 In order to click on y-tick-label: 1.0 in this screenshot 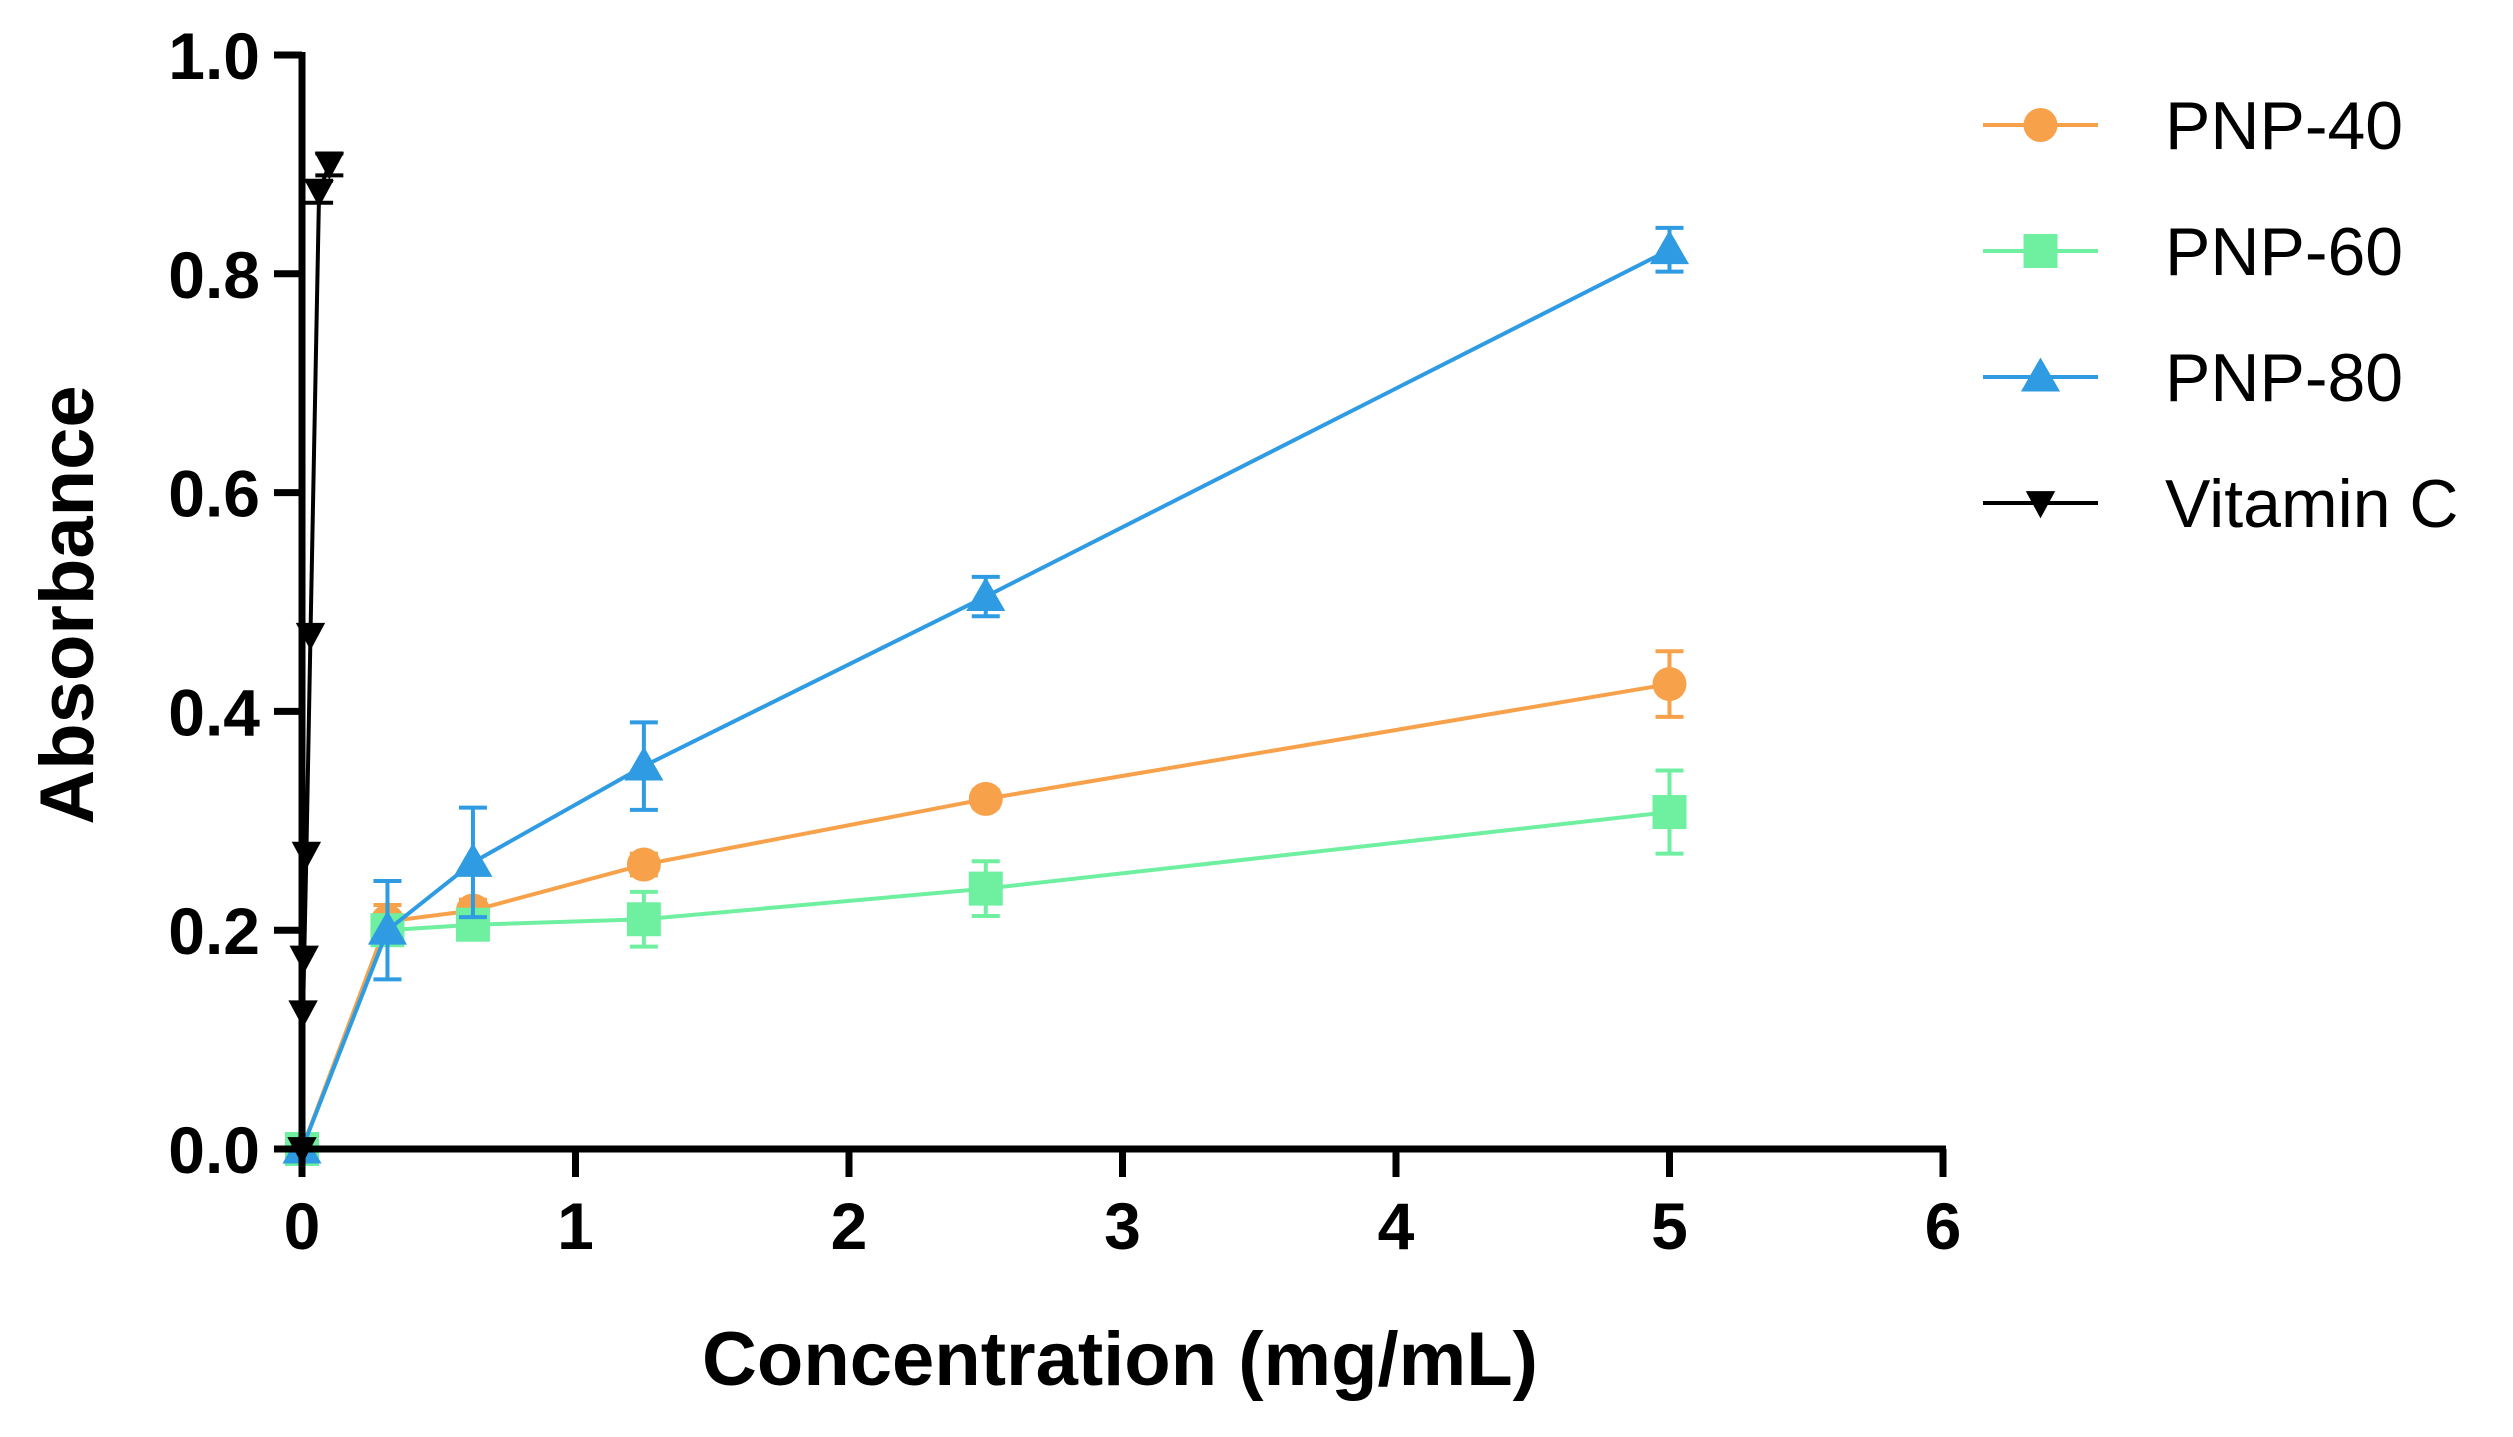, I will do `click(214, 56)`.